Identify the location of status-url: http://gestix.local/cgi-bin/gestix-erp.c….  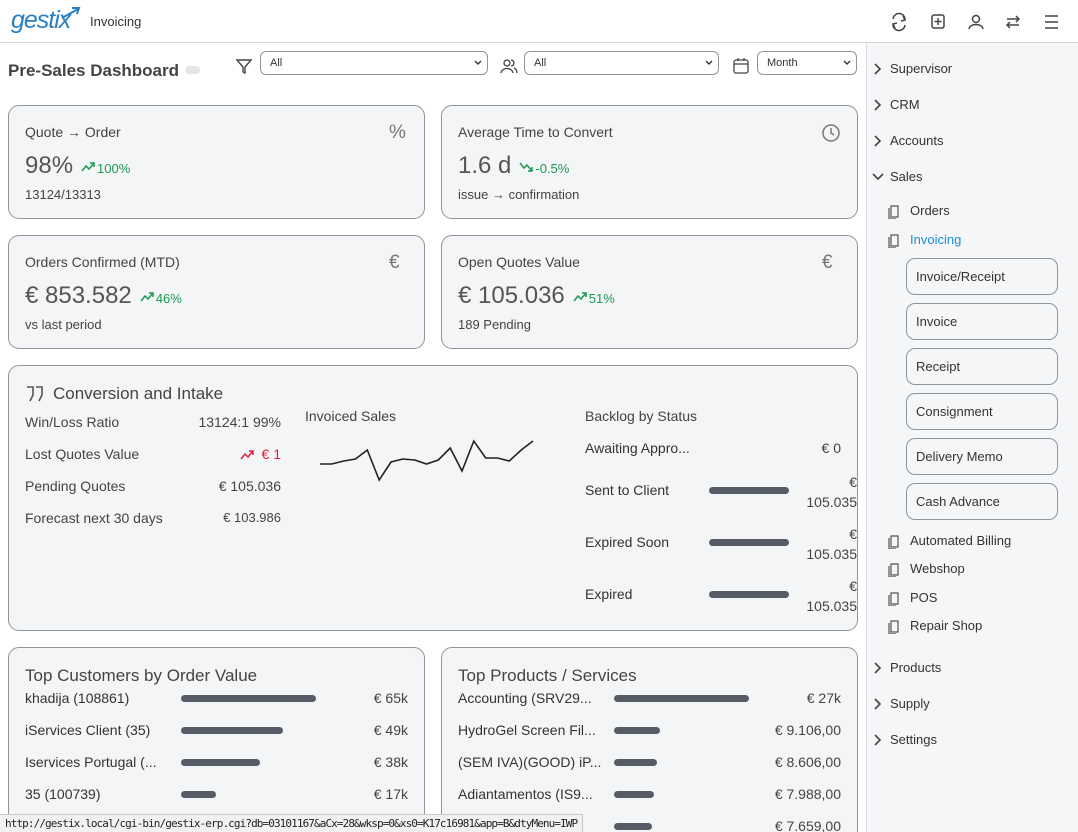
(291, 823).